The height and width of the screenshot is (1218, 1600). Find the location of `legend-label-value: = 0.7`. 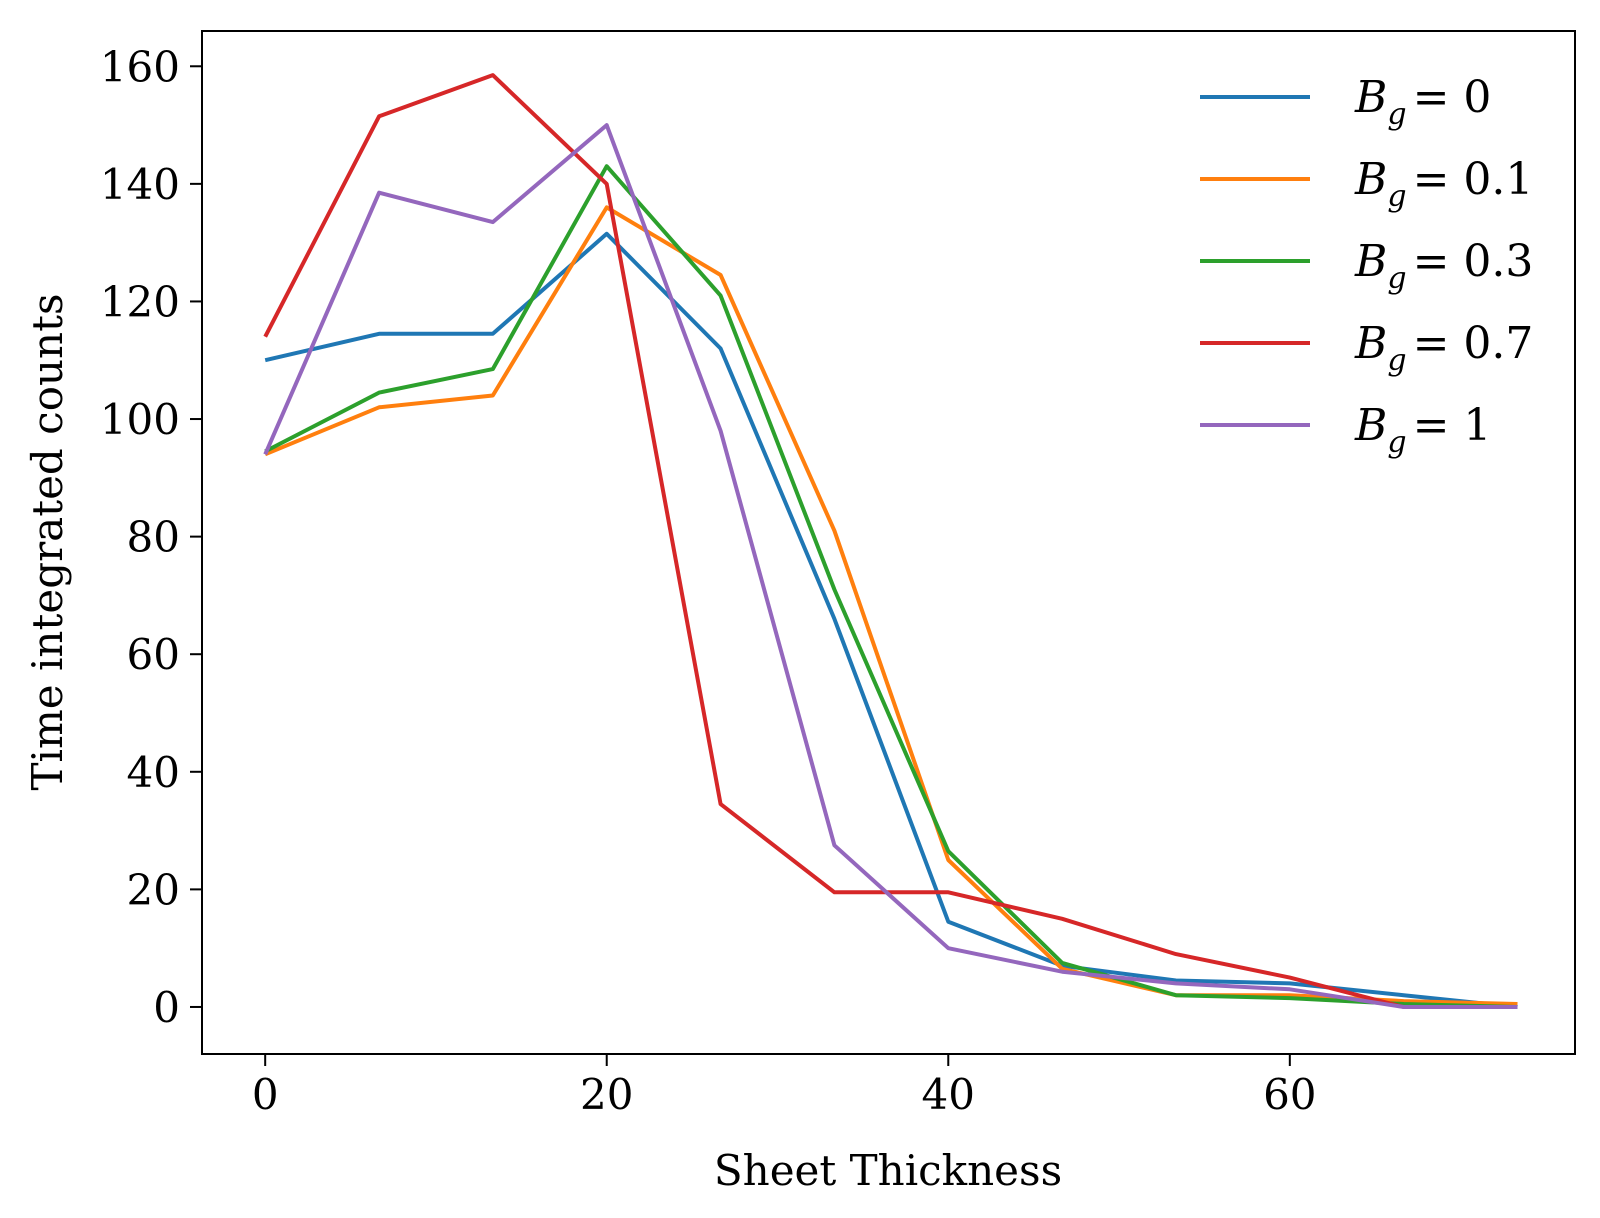

legend-label-value: = 0.7 is located at coordinates (1473, 343).